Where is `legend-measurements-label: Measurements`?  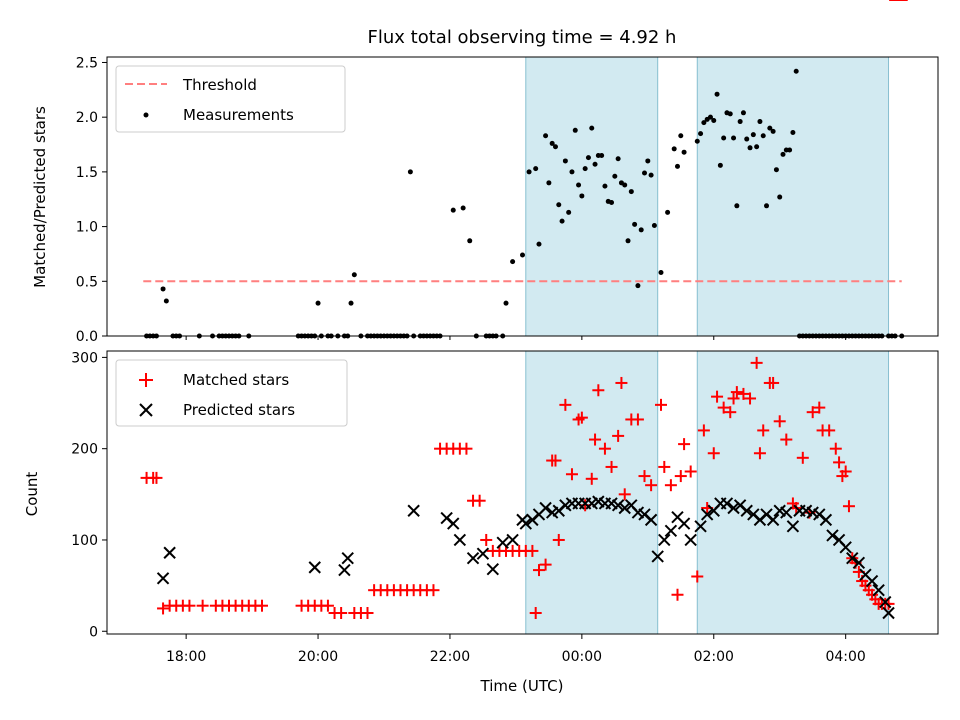 legend-measurements-label: Measurements is located at coordinates (238, 115).